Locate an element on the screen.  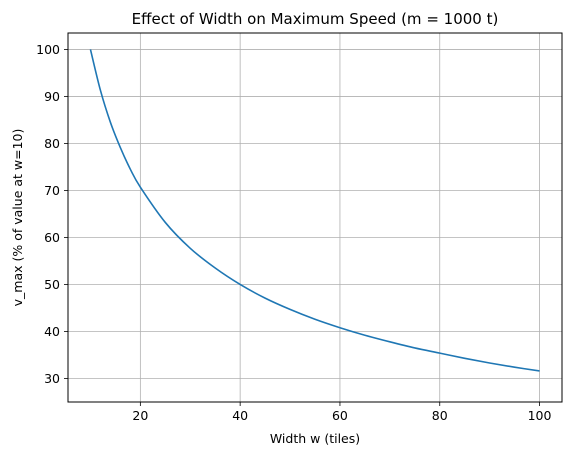
y-tick-label: 30 is located at coordinates (52, 378).